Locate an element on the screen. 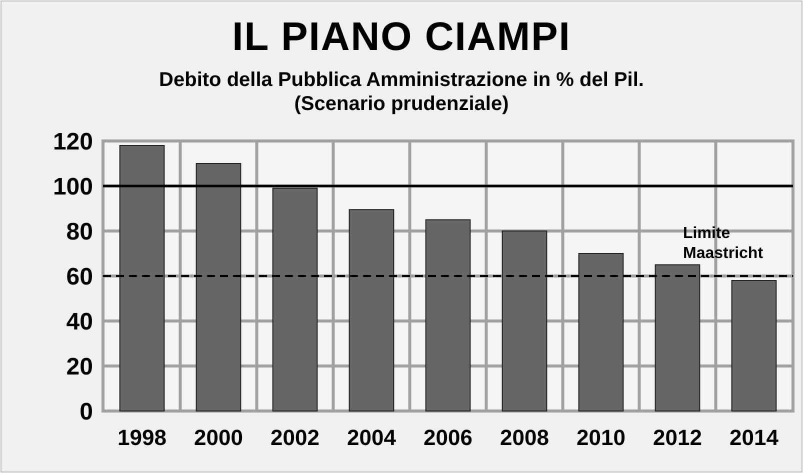 Image resolution: width=803 pixels, height=473 pixels. x-tick-label: 2012 is located at coordinates (677, 437).